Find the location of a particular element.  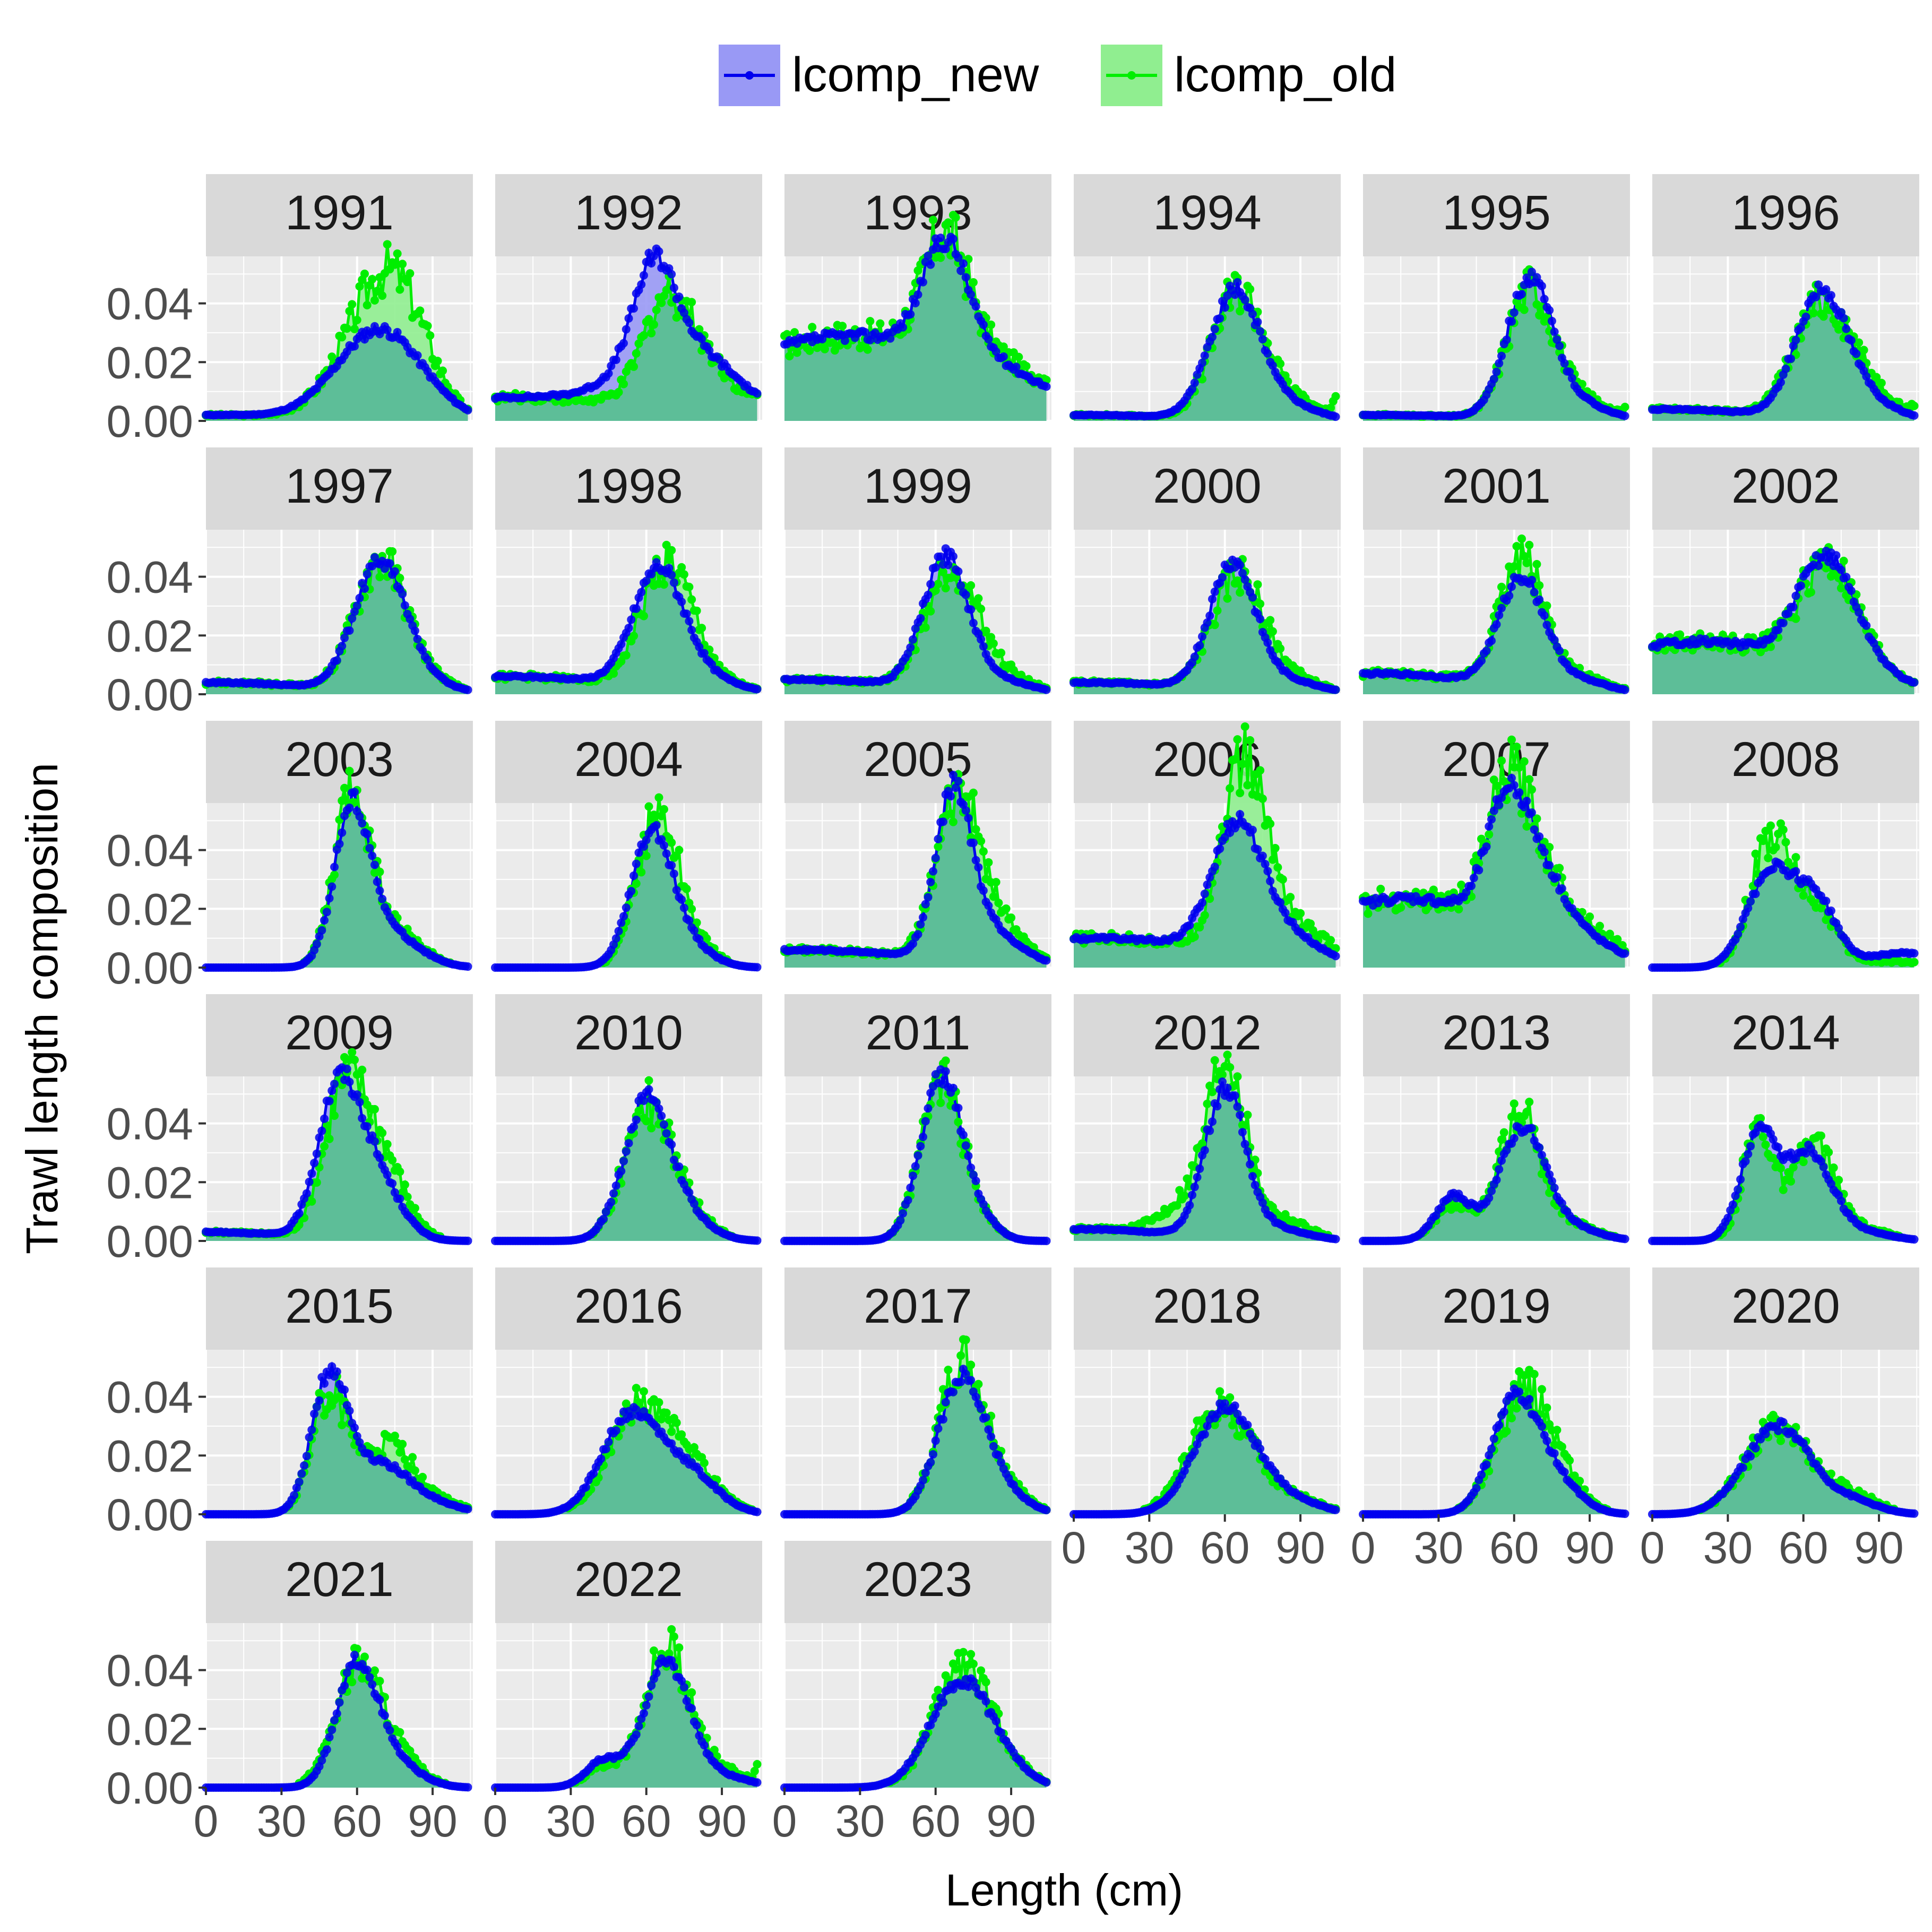

legend-label: lcomp_new is located at coordinates (915, 75).